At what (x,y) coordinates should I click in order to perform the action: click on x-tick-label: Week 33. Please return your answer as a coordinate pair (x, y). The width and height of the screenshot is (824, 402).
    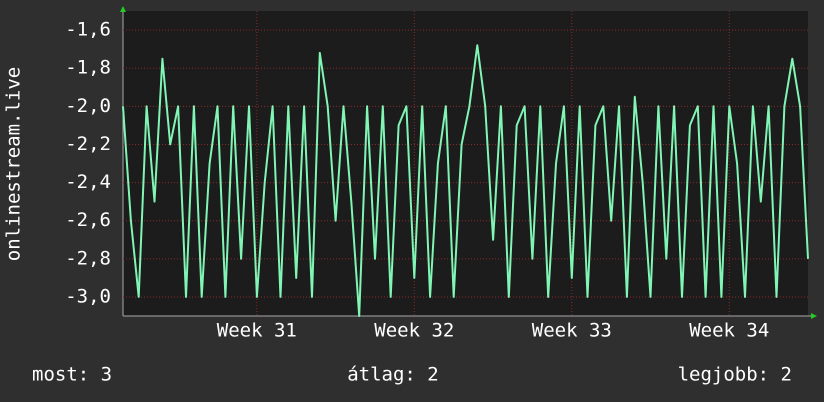
    Looking at the image, I should click on (572, 331).